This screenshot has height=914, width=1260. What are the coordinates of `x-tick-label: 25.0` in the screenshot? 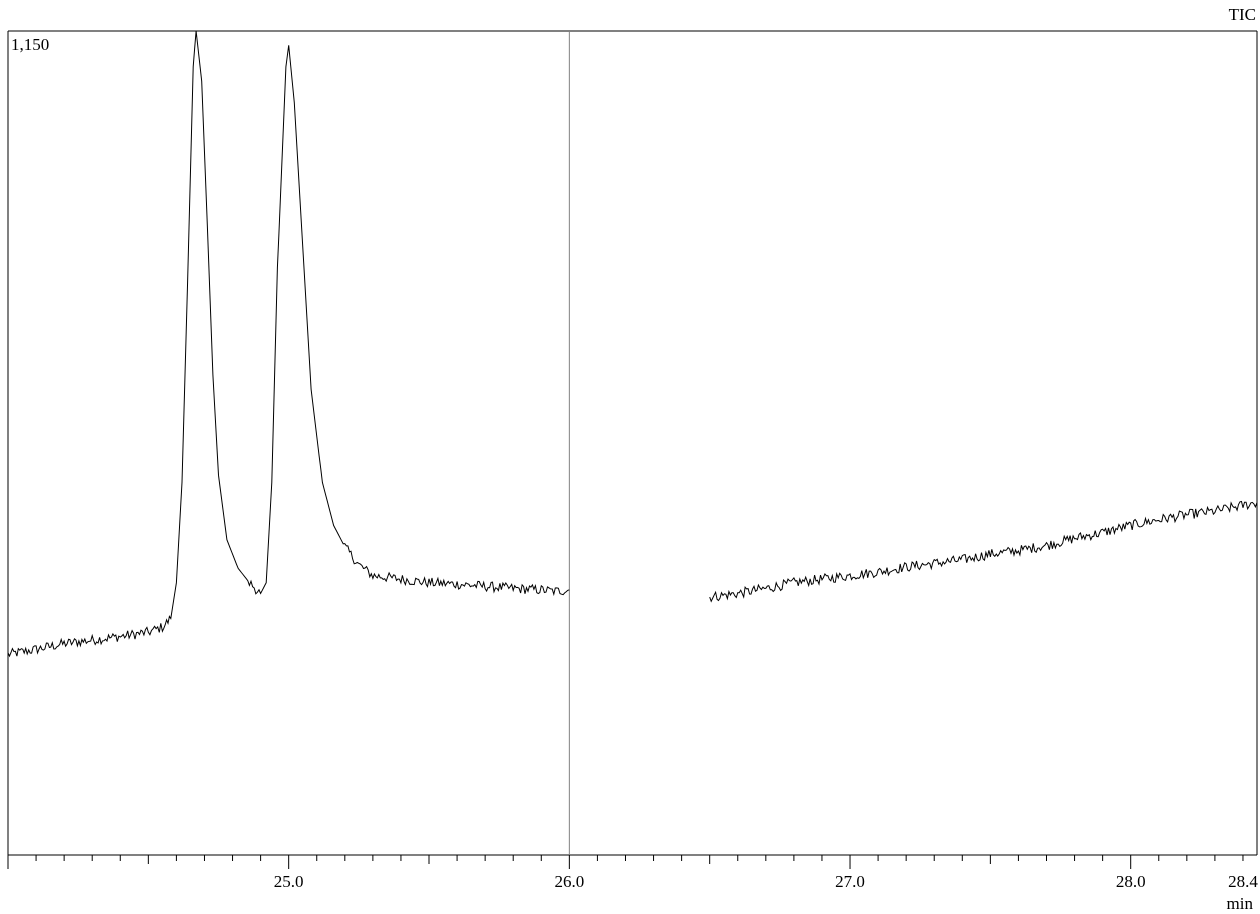 It's located at (289, 881).